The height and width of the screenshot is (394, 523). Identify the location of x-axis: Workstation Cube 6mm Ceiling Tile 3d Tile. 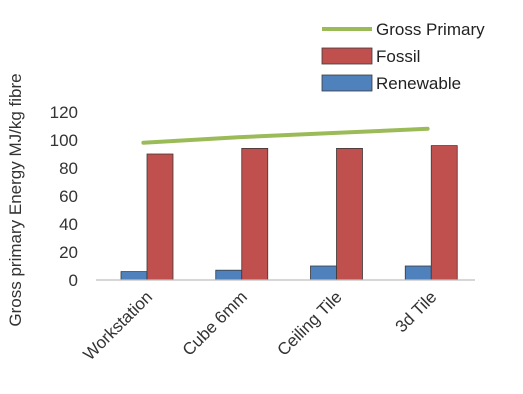
(260, 325).